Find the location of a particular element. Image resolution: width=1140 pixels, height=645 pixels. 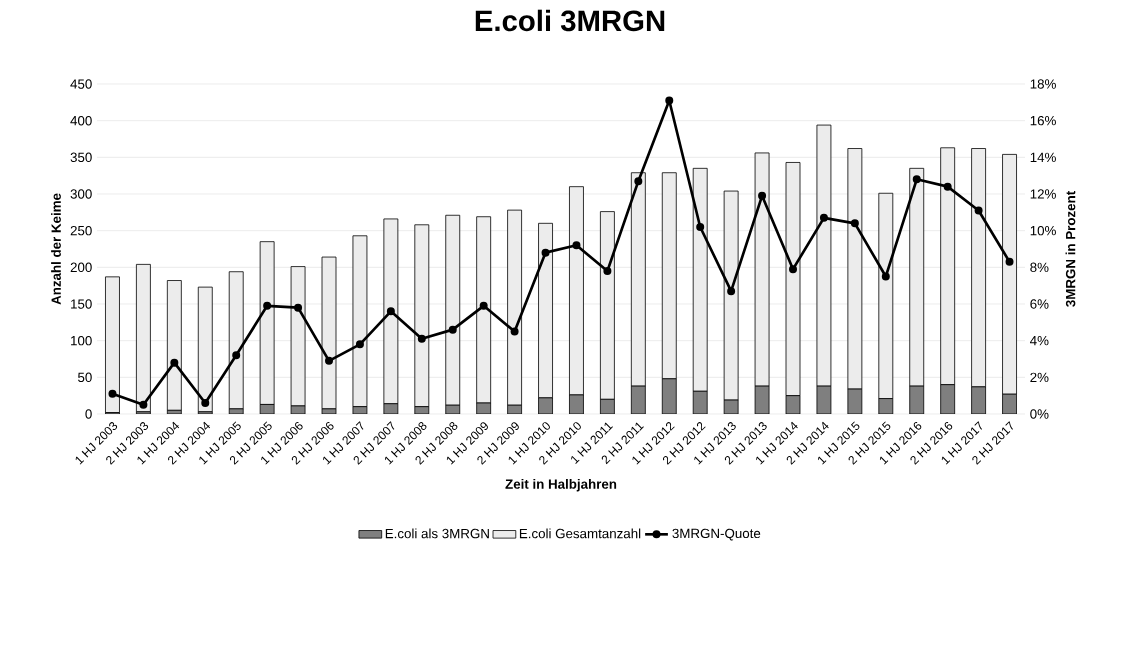

y-tick-label: 50 is located at coordinates (85, 377).